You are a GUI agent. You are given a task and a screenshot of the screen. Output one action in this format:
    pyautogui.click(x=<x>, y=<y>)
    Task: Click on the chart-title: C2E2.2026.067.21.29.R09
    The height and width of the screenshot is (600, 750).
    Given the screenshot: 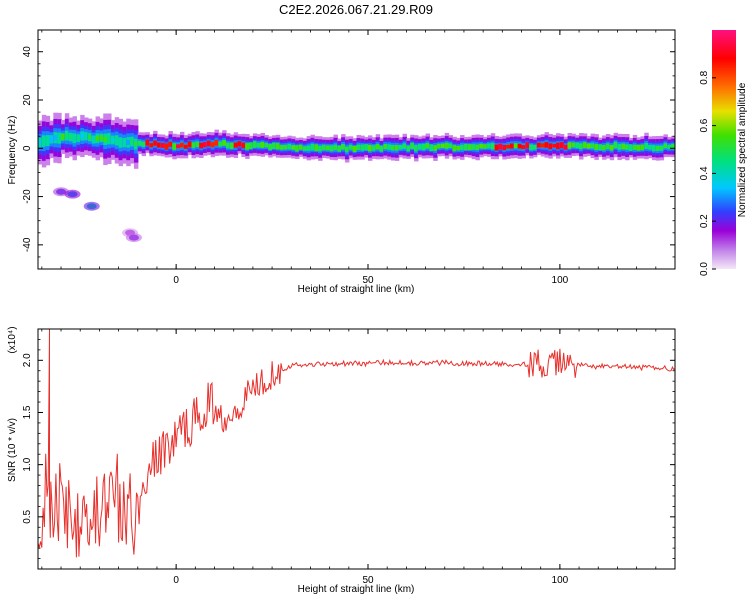 What is the action you would take?
    pyautogui.click(x=356, y=9)
    